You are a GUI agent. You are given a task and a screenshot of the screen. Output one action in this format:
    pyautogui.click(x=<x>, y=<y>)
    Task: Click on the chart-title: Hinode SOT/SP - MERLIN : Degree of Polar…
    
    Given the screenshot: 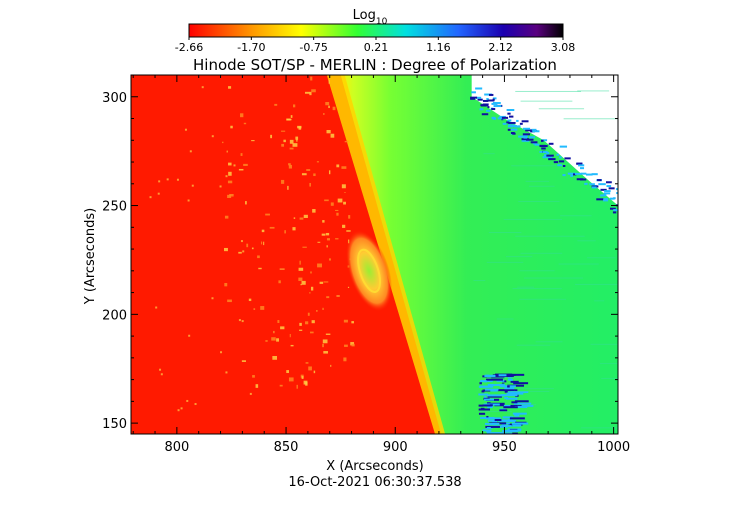 What is the action you would take?
    pyautogui.click(x=375, y=65)
    